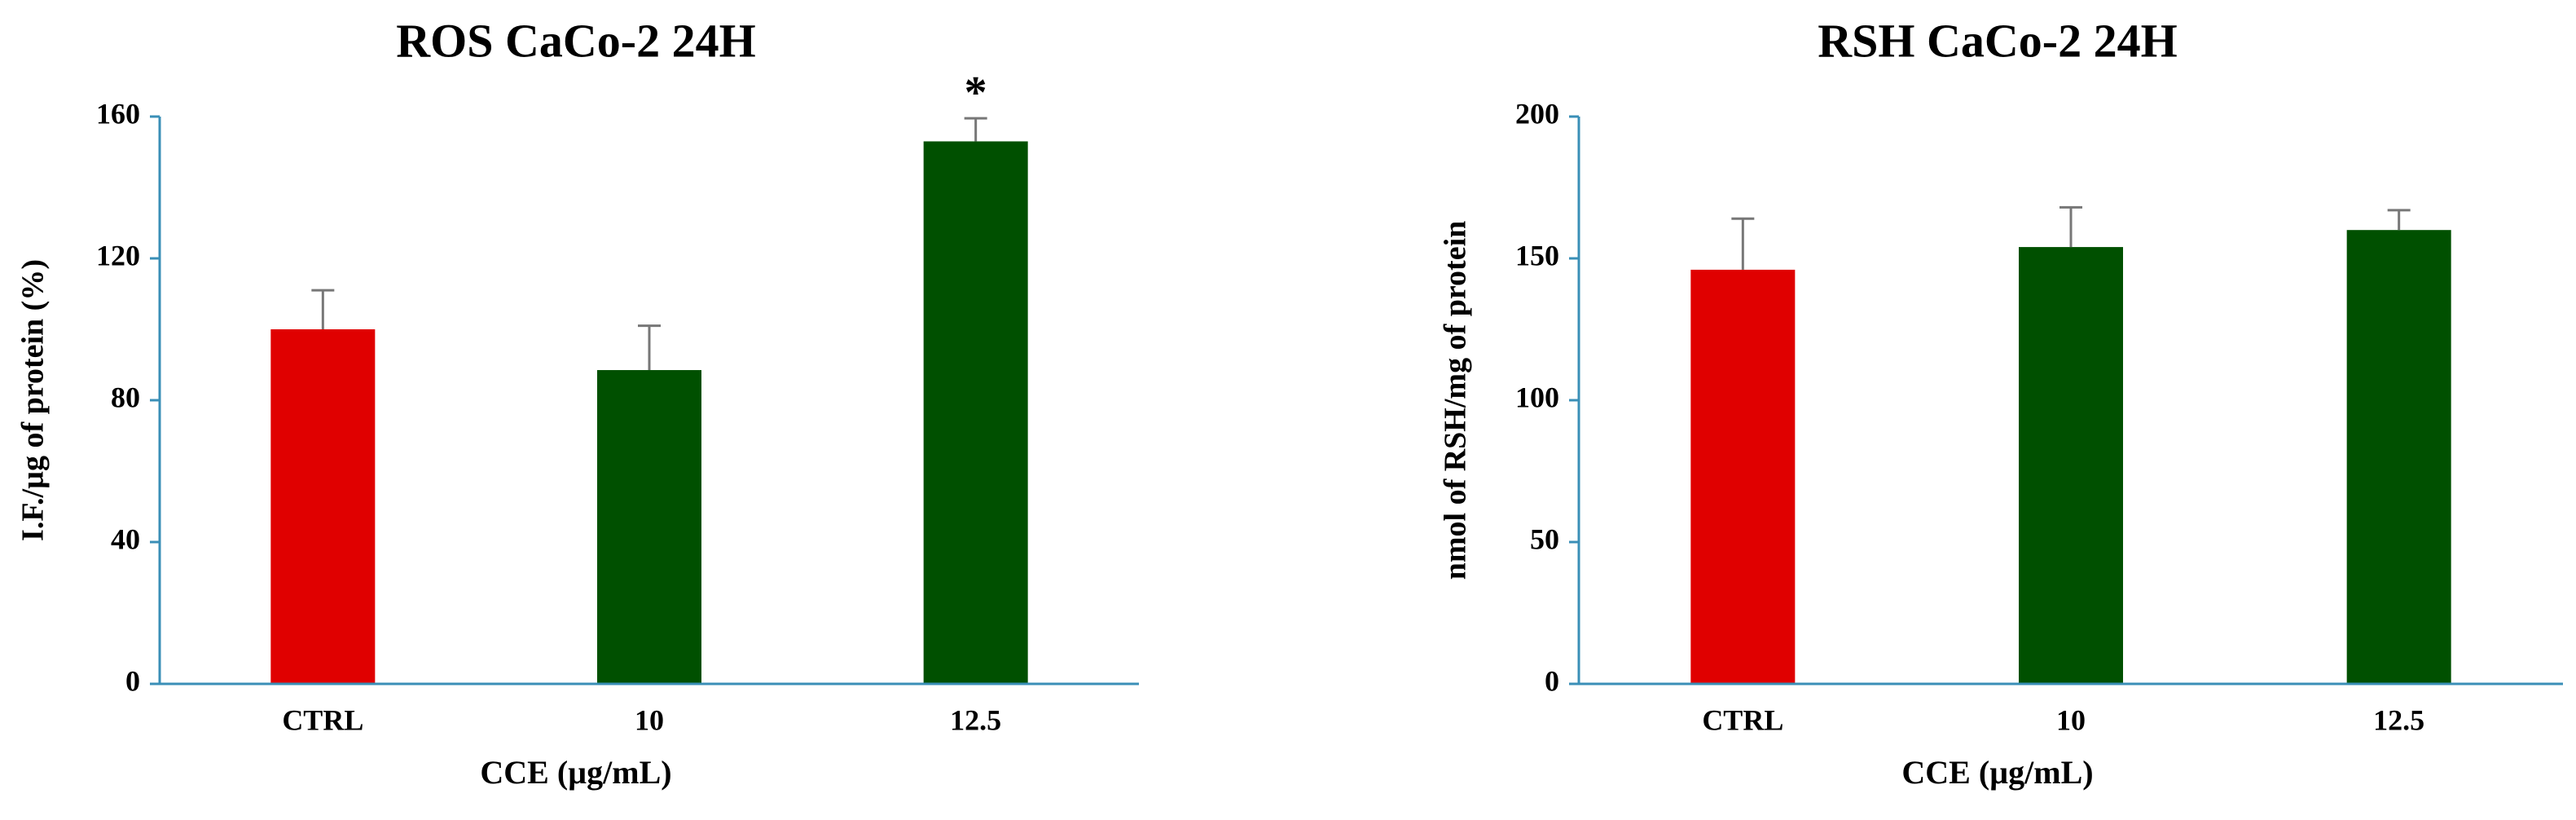 This screenshot has height=820, width=2576. I want to click on y-tick-label: 200, so click(1537, 113).